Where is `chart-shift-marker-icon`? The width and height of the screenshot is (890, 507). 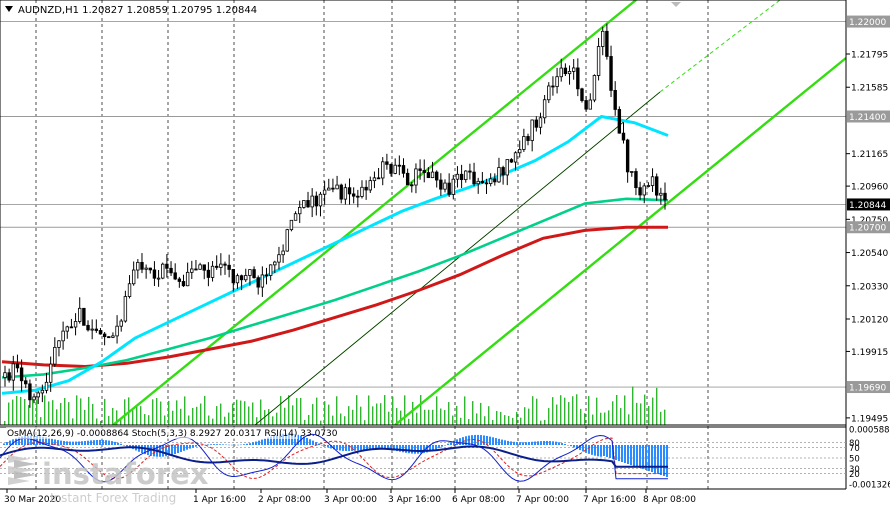
chart-shift-marker-icon is located at coordinates (676, 4).